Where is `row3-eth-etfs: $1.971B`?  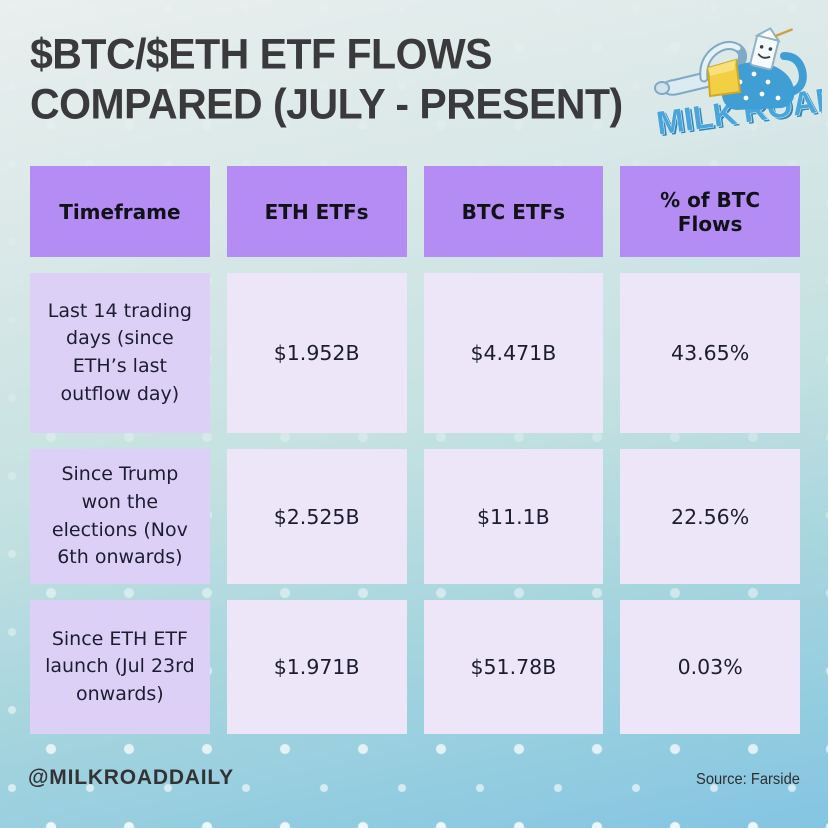 row3-eth-etfs: $1.971B is located at coordinates (316, 667).